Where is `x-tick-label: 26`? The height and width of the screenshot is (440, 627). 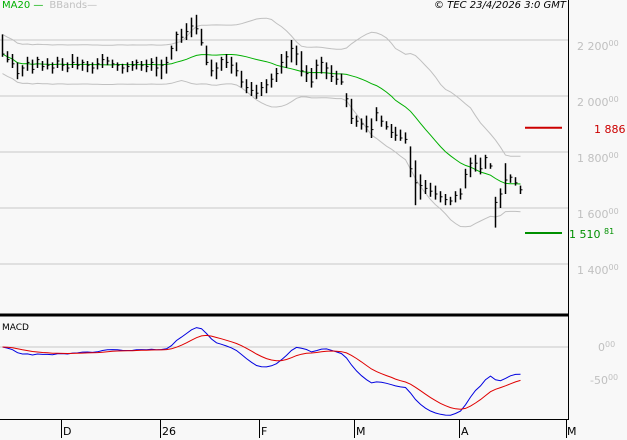 x-tick-label: 26 is located at coordinates (169, 431).